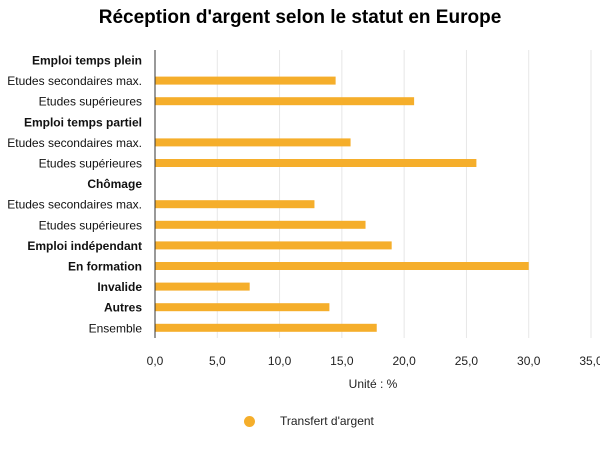  Describe the element at coordinates (217, 361) in the screenshot. I see `x-tick-label: 5,0` at that location.